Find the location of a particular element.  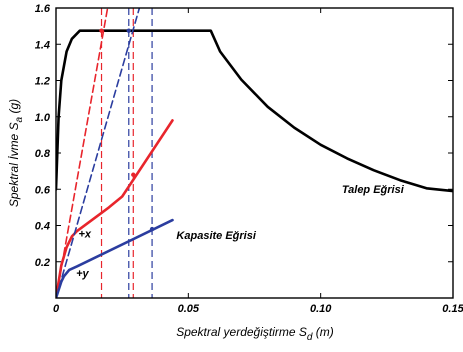

x-tick-label-3: 0.15 is located at coordinates (452, 309).